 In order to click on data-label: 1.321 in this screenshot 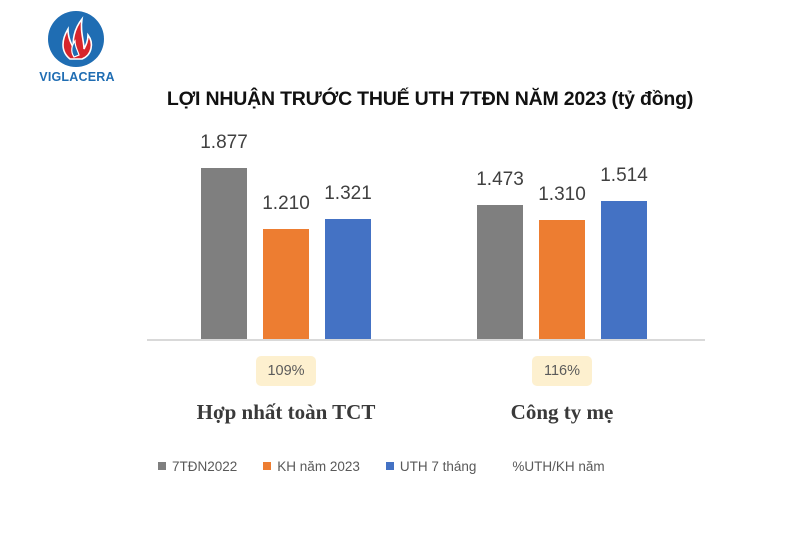, I will do `click(348, 193)`.